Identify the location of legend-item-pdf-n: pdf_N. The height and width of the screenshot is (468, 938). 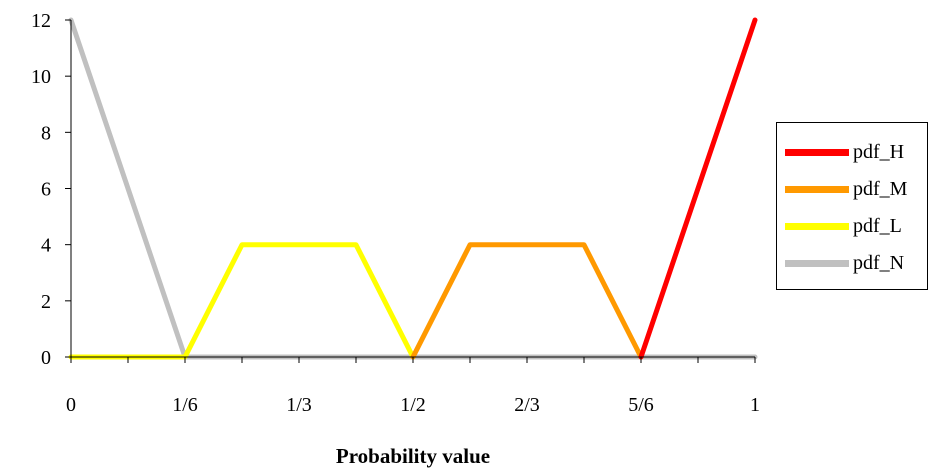
(844, 263).